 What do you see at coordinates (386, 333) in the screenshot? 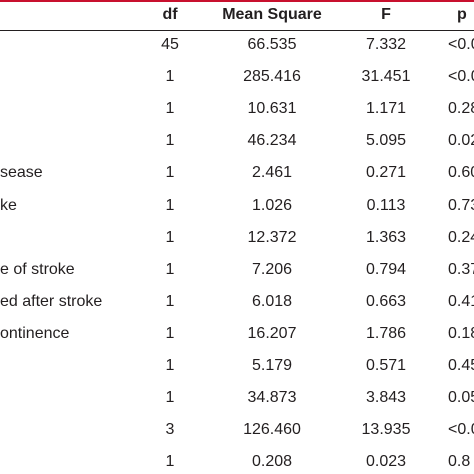
I see `cell-f: 1.786` at bounding box center [386, 333].